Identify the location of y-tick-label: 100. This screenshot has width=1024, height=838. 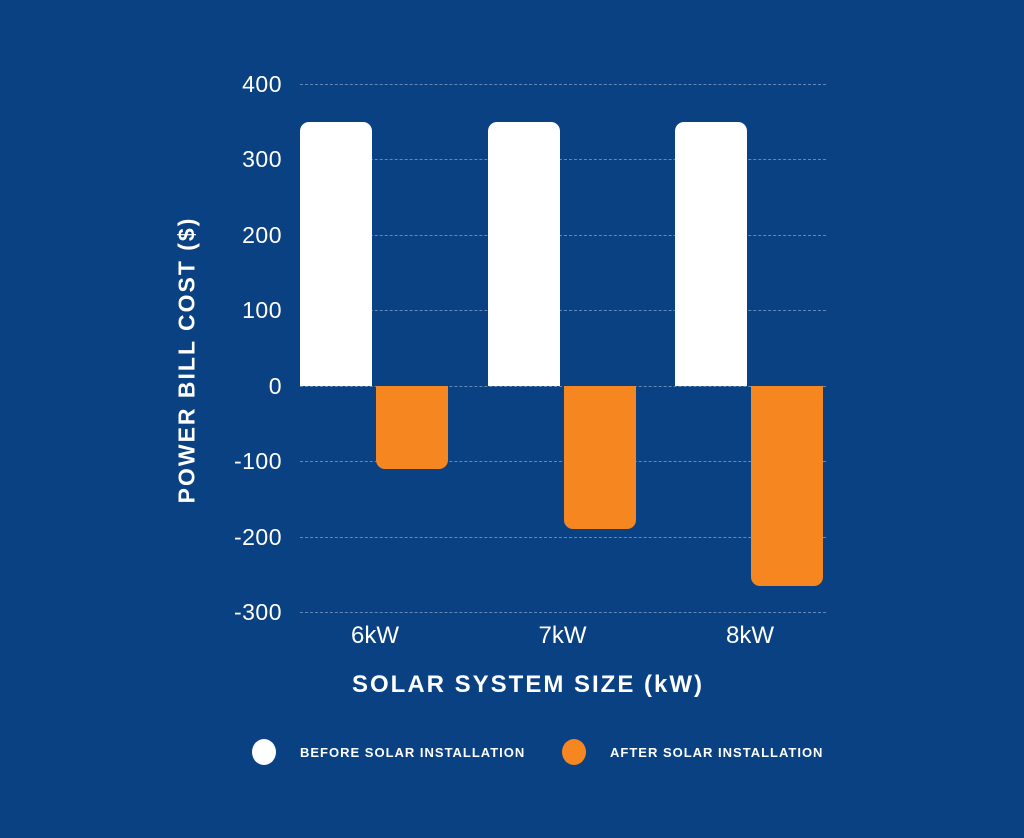
(262, 310).